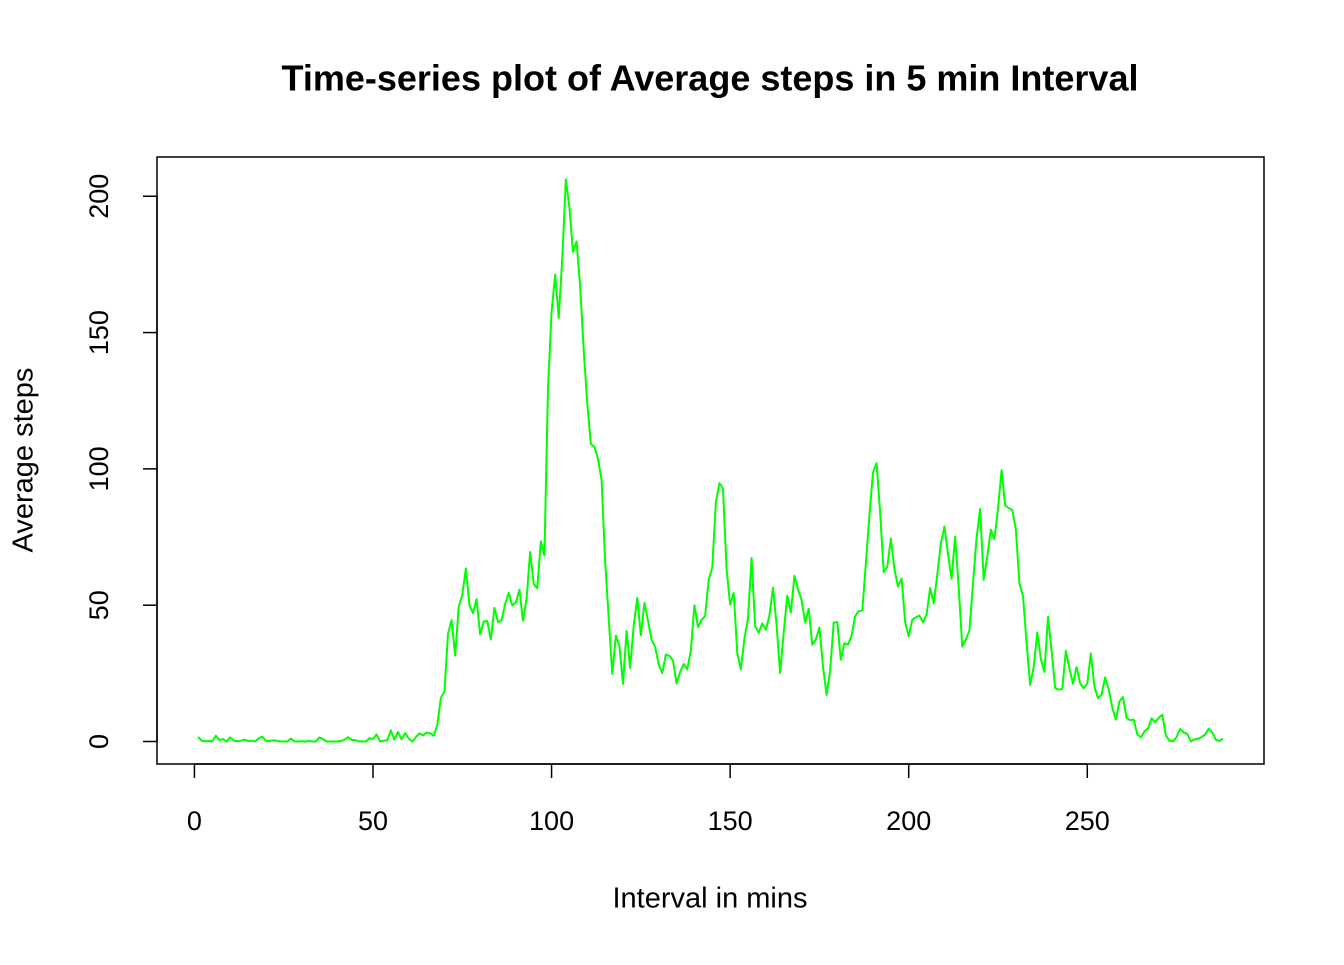  I want to click on y-tick-label: 200, so click(99, 196).